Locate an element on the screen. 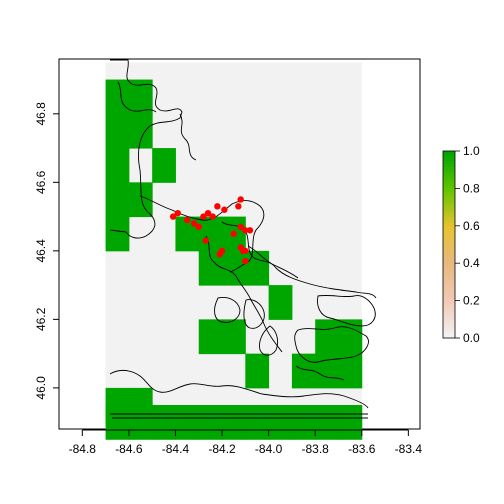  survey-points is located at coordinates (211, 230).